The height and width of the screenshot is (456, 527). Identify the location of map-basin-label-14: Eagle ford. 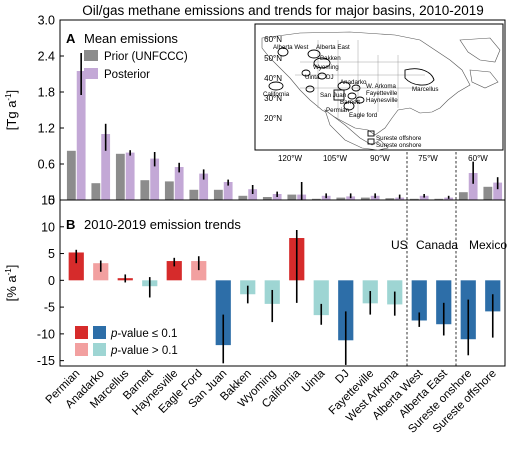
(363, 115).